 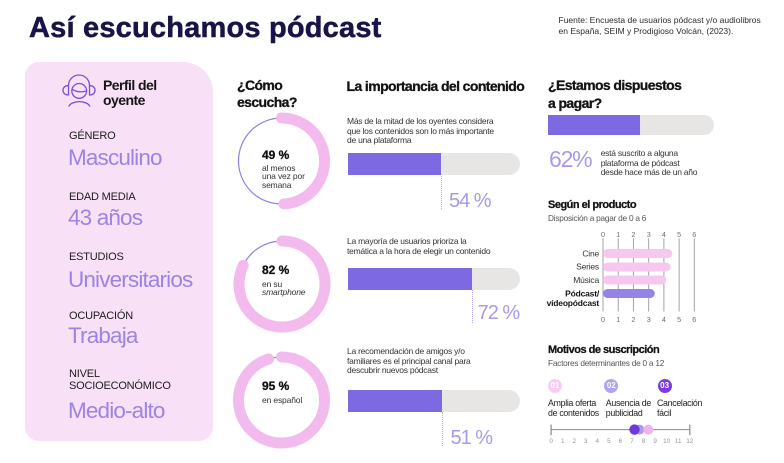 I want to click on svg-text: 12, so click(x=690, y=441).